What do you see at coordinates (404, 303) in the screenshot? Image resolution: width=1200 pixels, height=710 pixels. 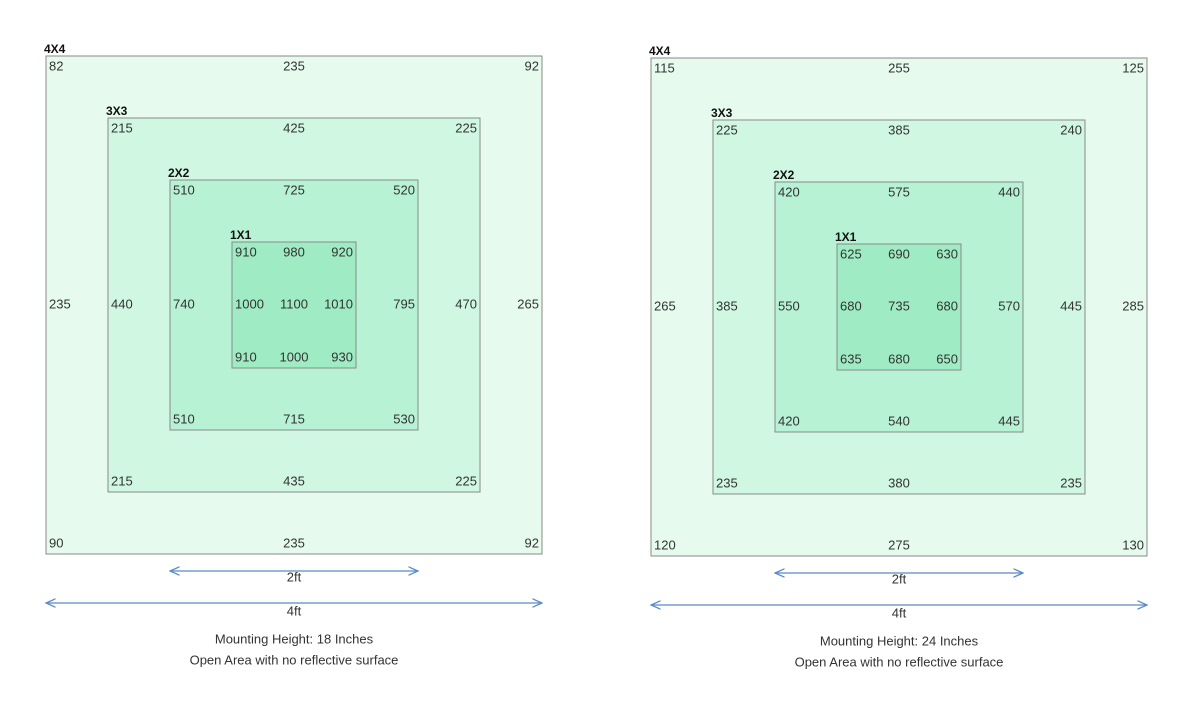 I see `ppfd-value: 795` at bounding box center [404, 303].